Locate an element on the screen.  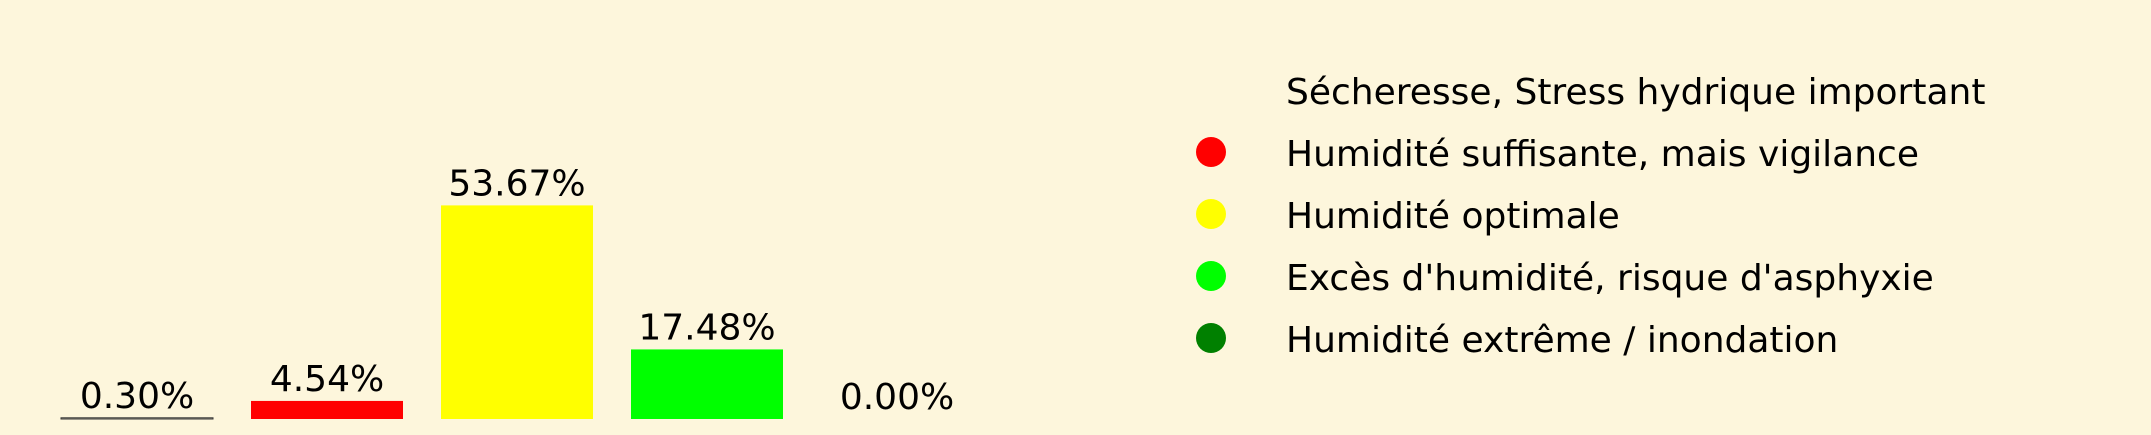
bar-value-label-4: 17.48% is located at coordinates (706, 327).